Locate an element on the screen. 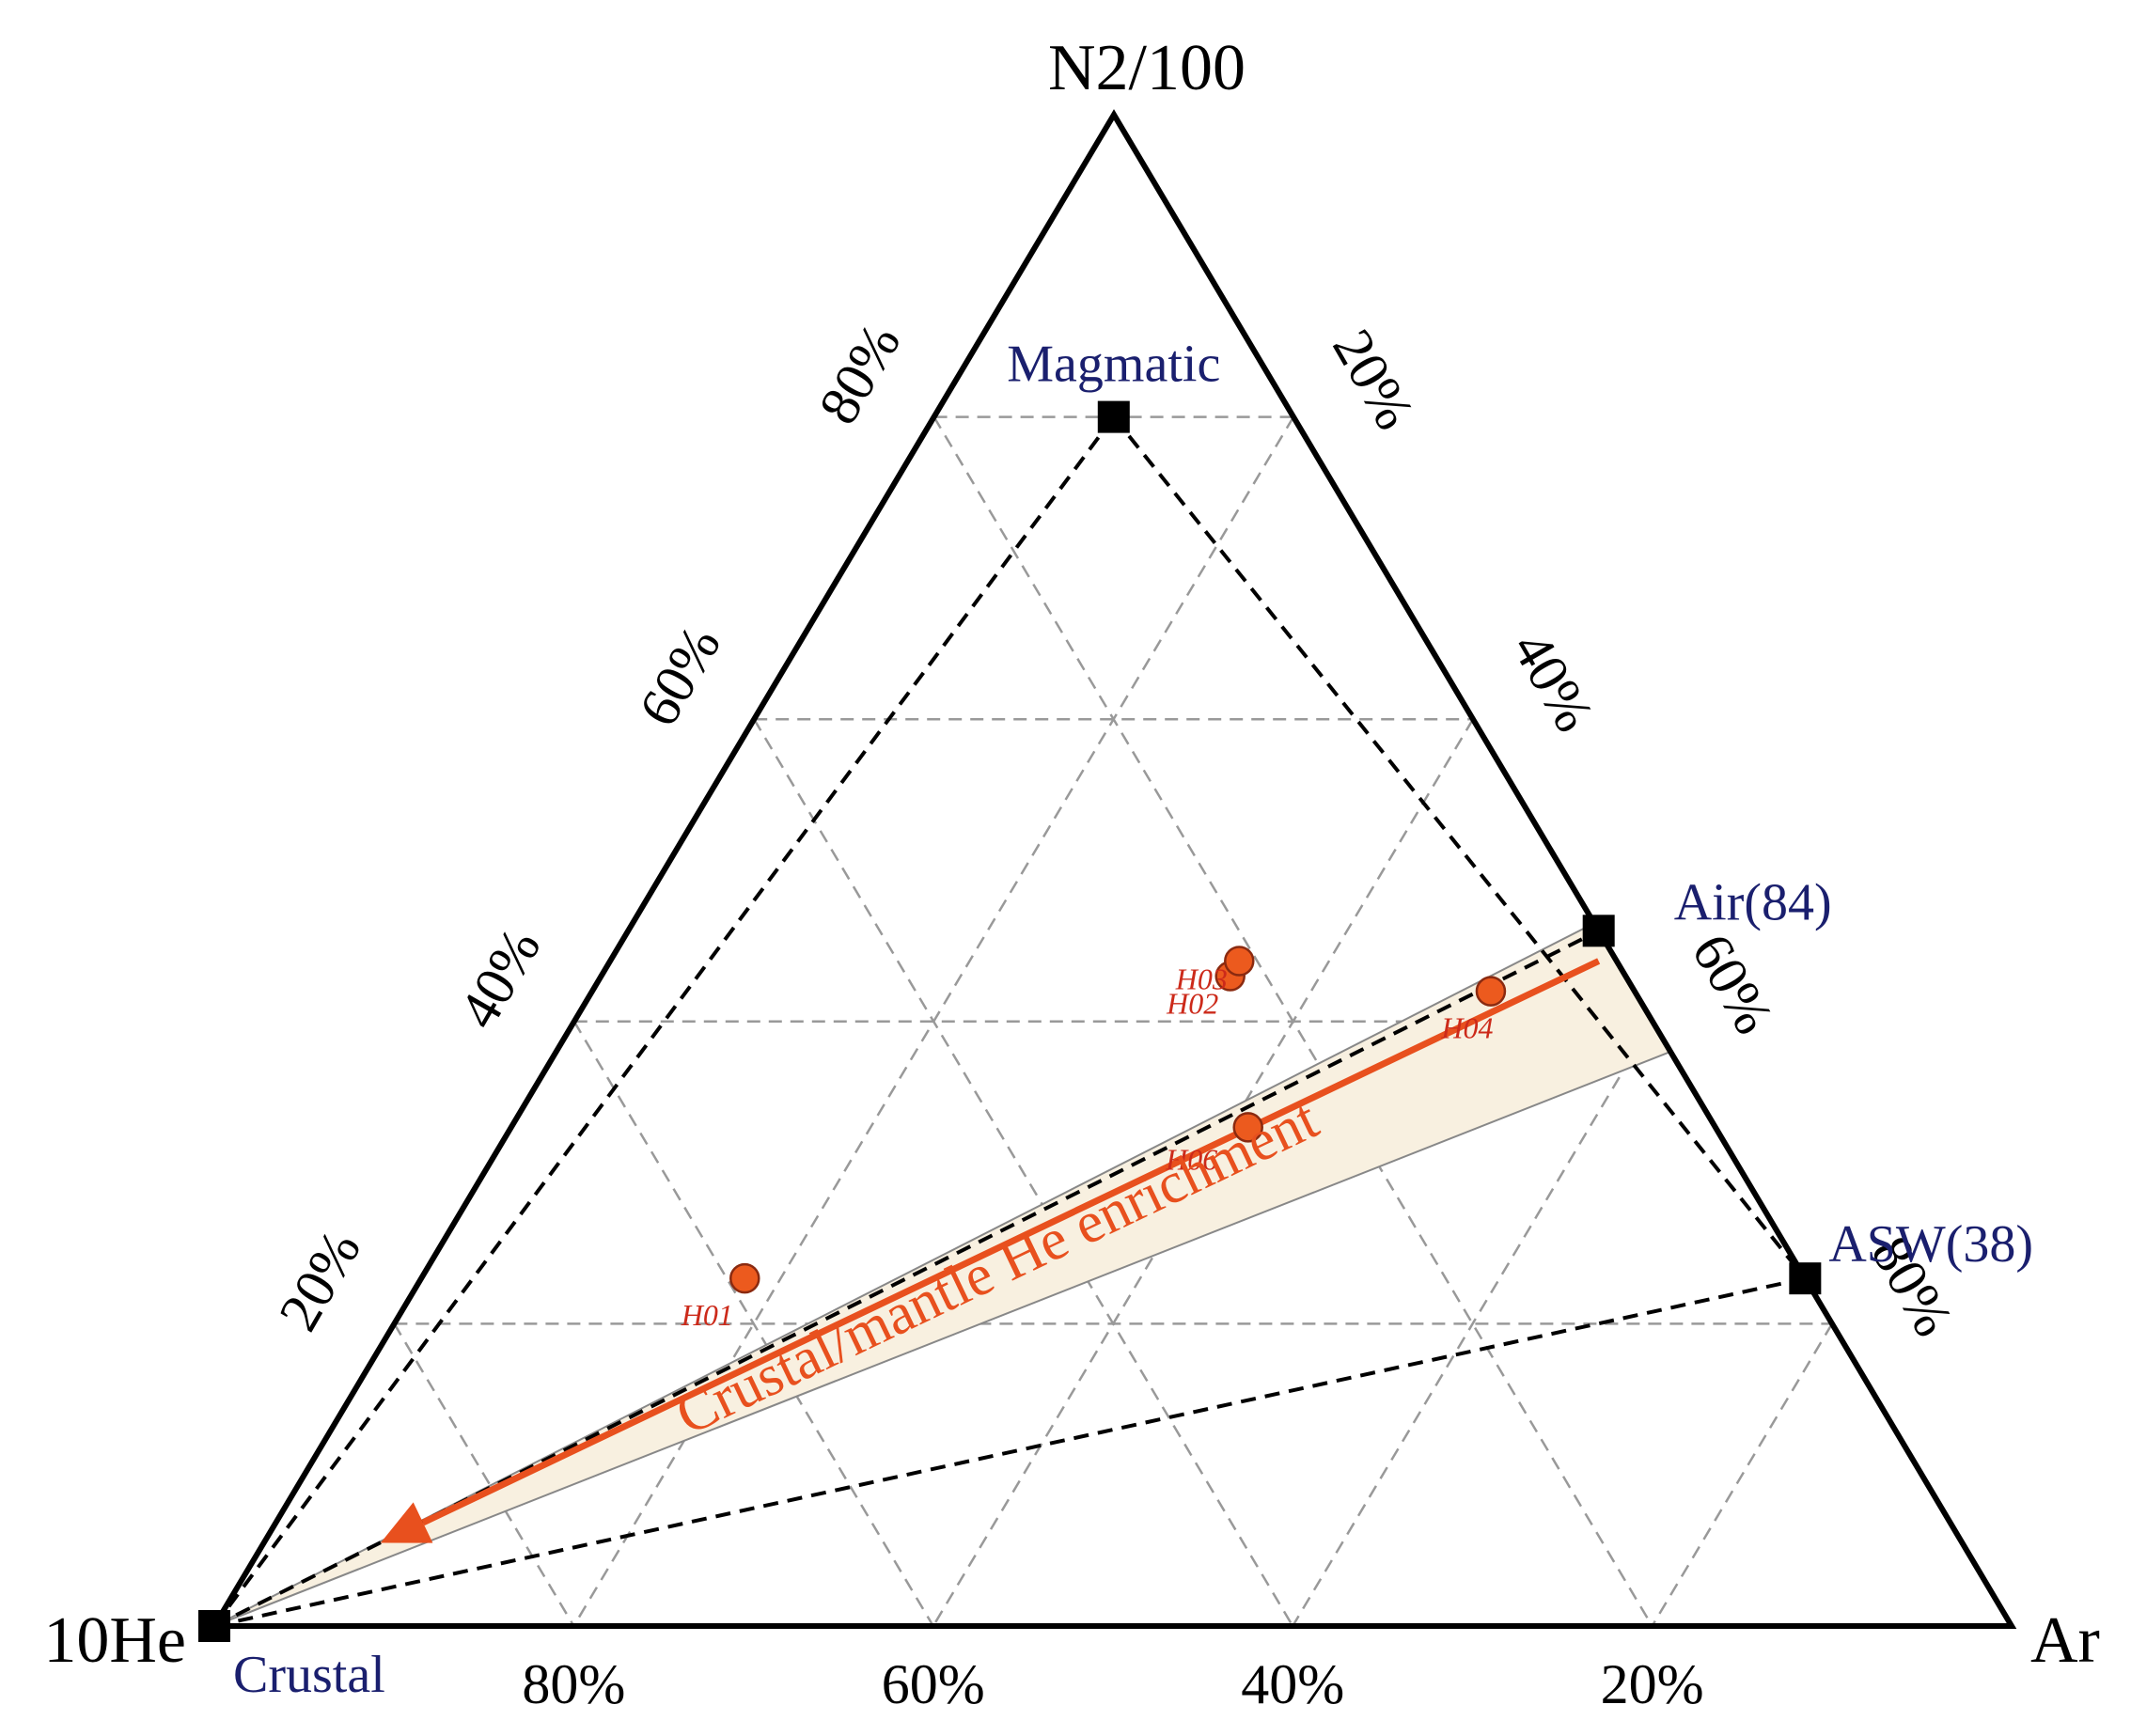 This screenshot has width=2131, height=1736. tick-label-bottom: 60% is located at coordinates (933, 1684).